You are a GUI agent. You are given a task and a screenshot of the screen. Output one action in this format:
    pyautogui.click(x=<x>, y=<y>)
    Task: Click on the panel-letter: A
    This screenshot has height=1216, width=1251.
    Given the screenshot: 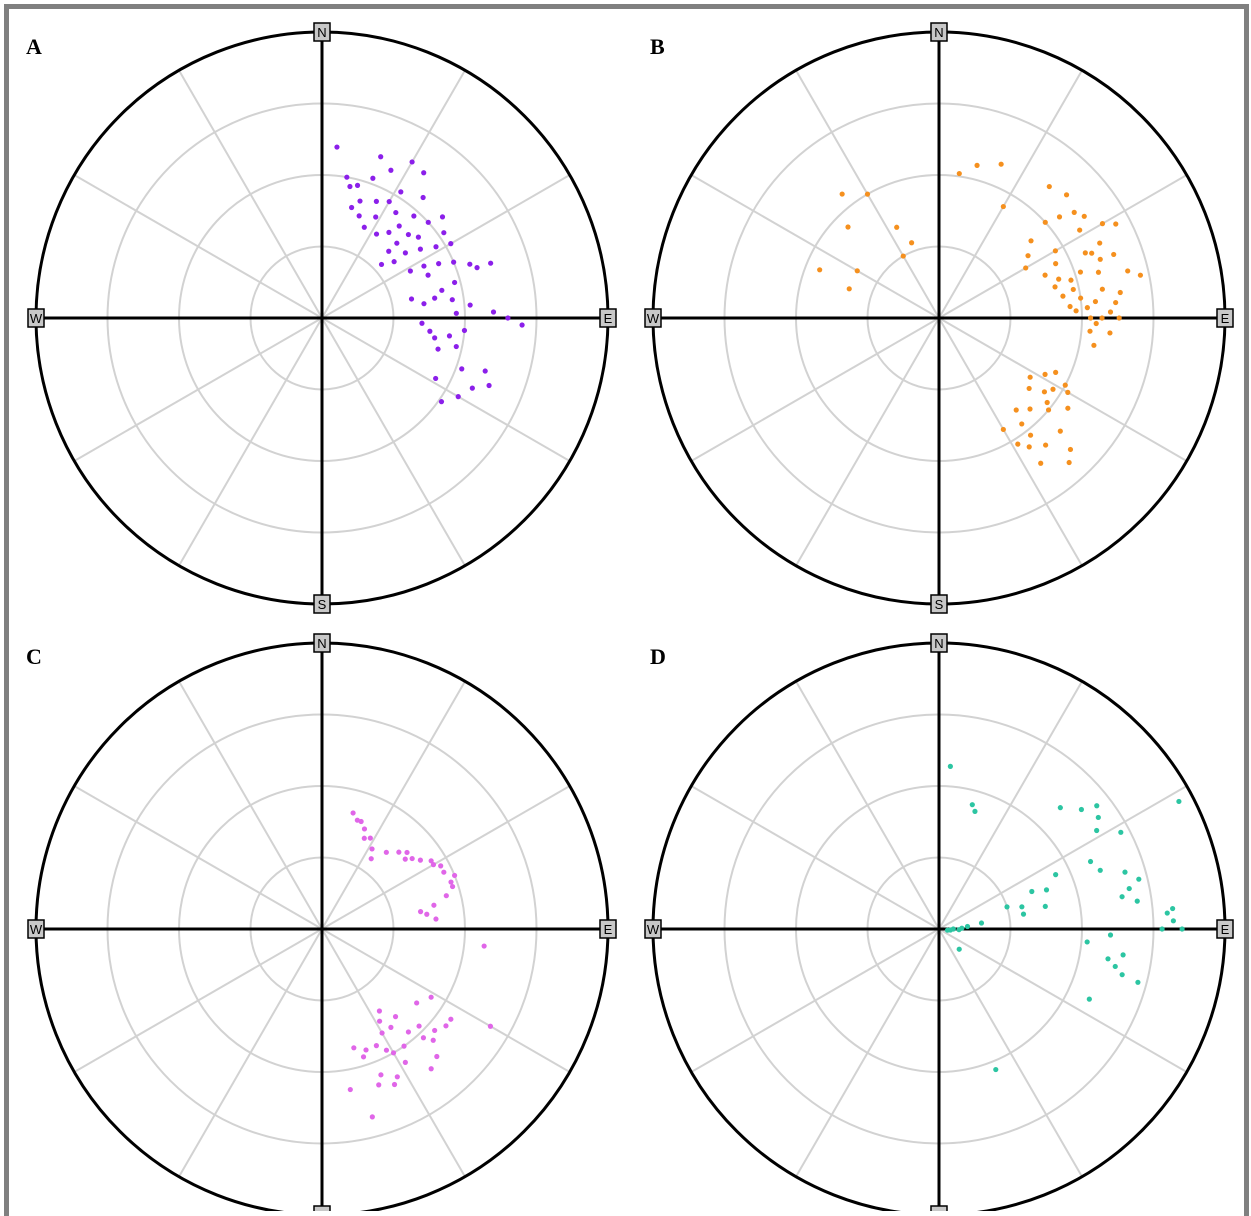 What is the action you would take?
    pyautogui.click(x=34, y=46)
    